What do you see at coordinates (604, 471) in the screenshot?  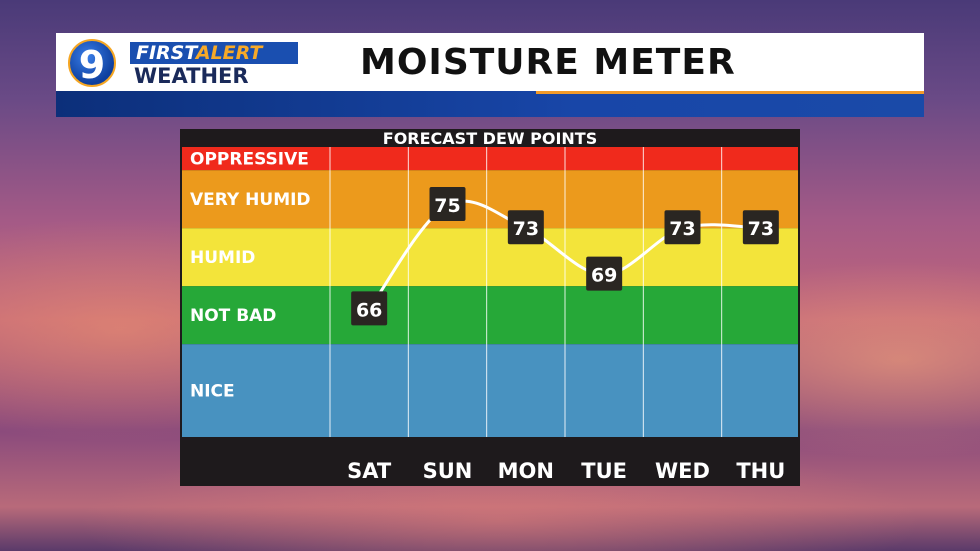 I see `day-label-tue: TUE` at bounding box center [604, 471].